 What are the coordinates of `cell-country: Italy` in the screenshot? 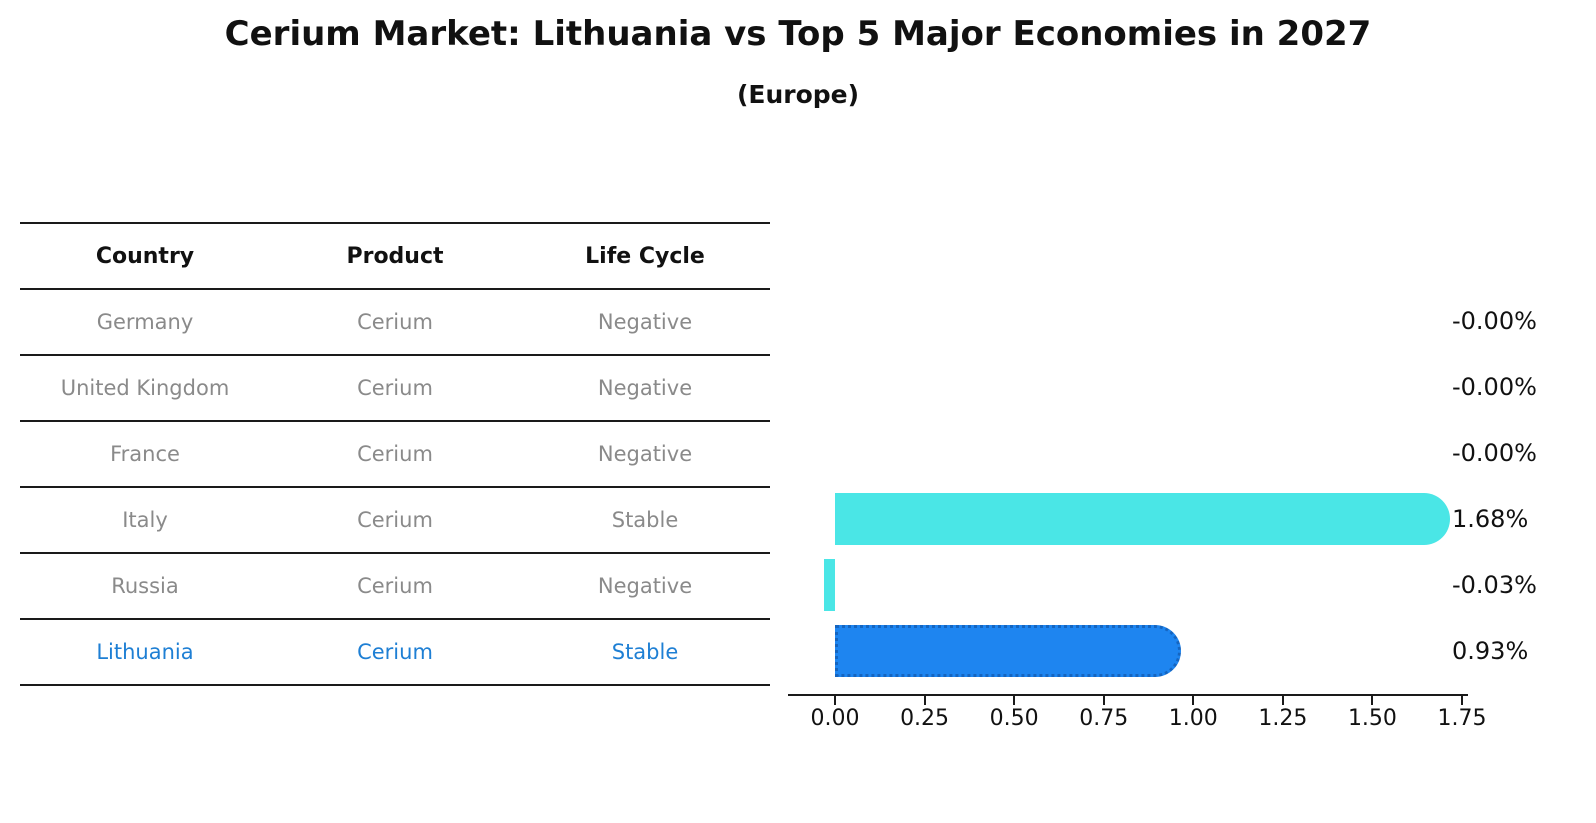 It's located at (145, 520).